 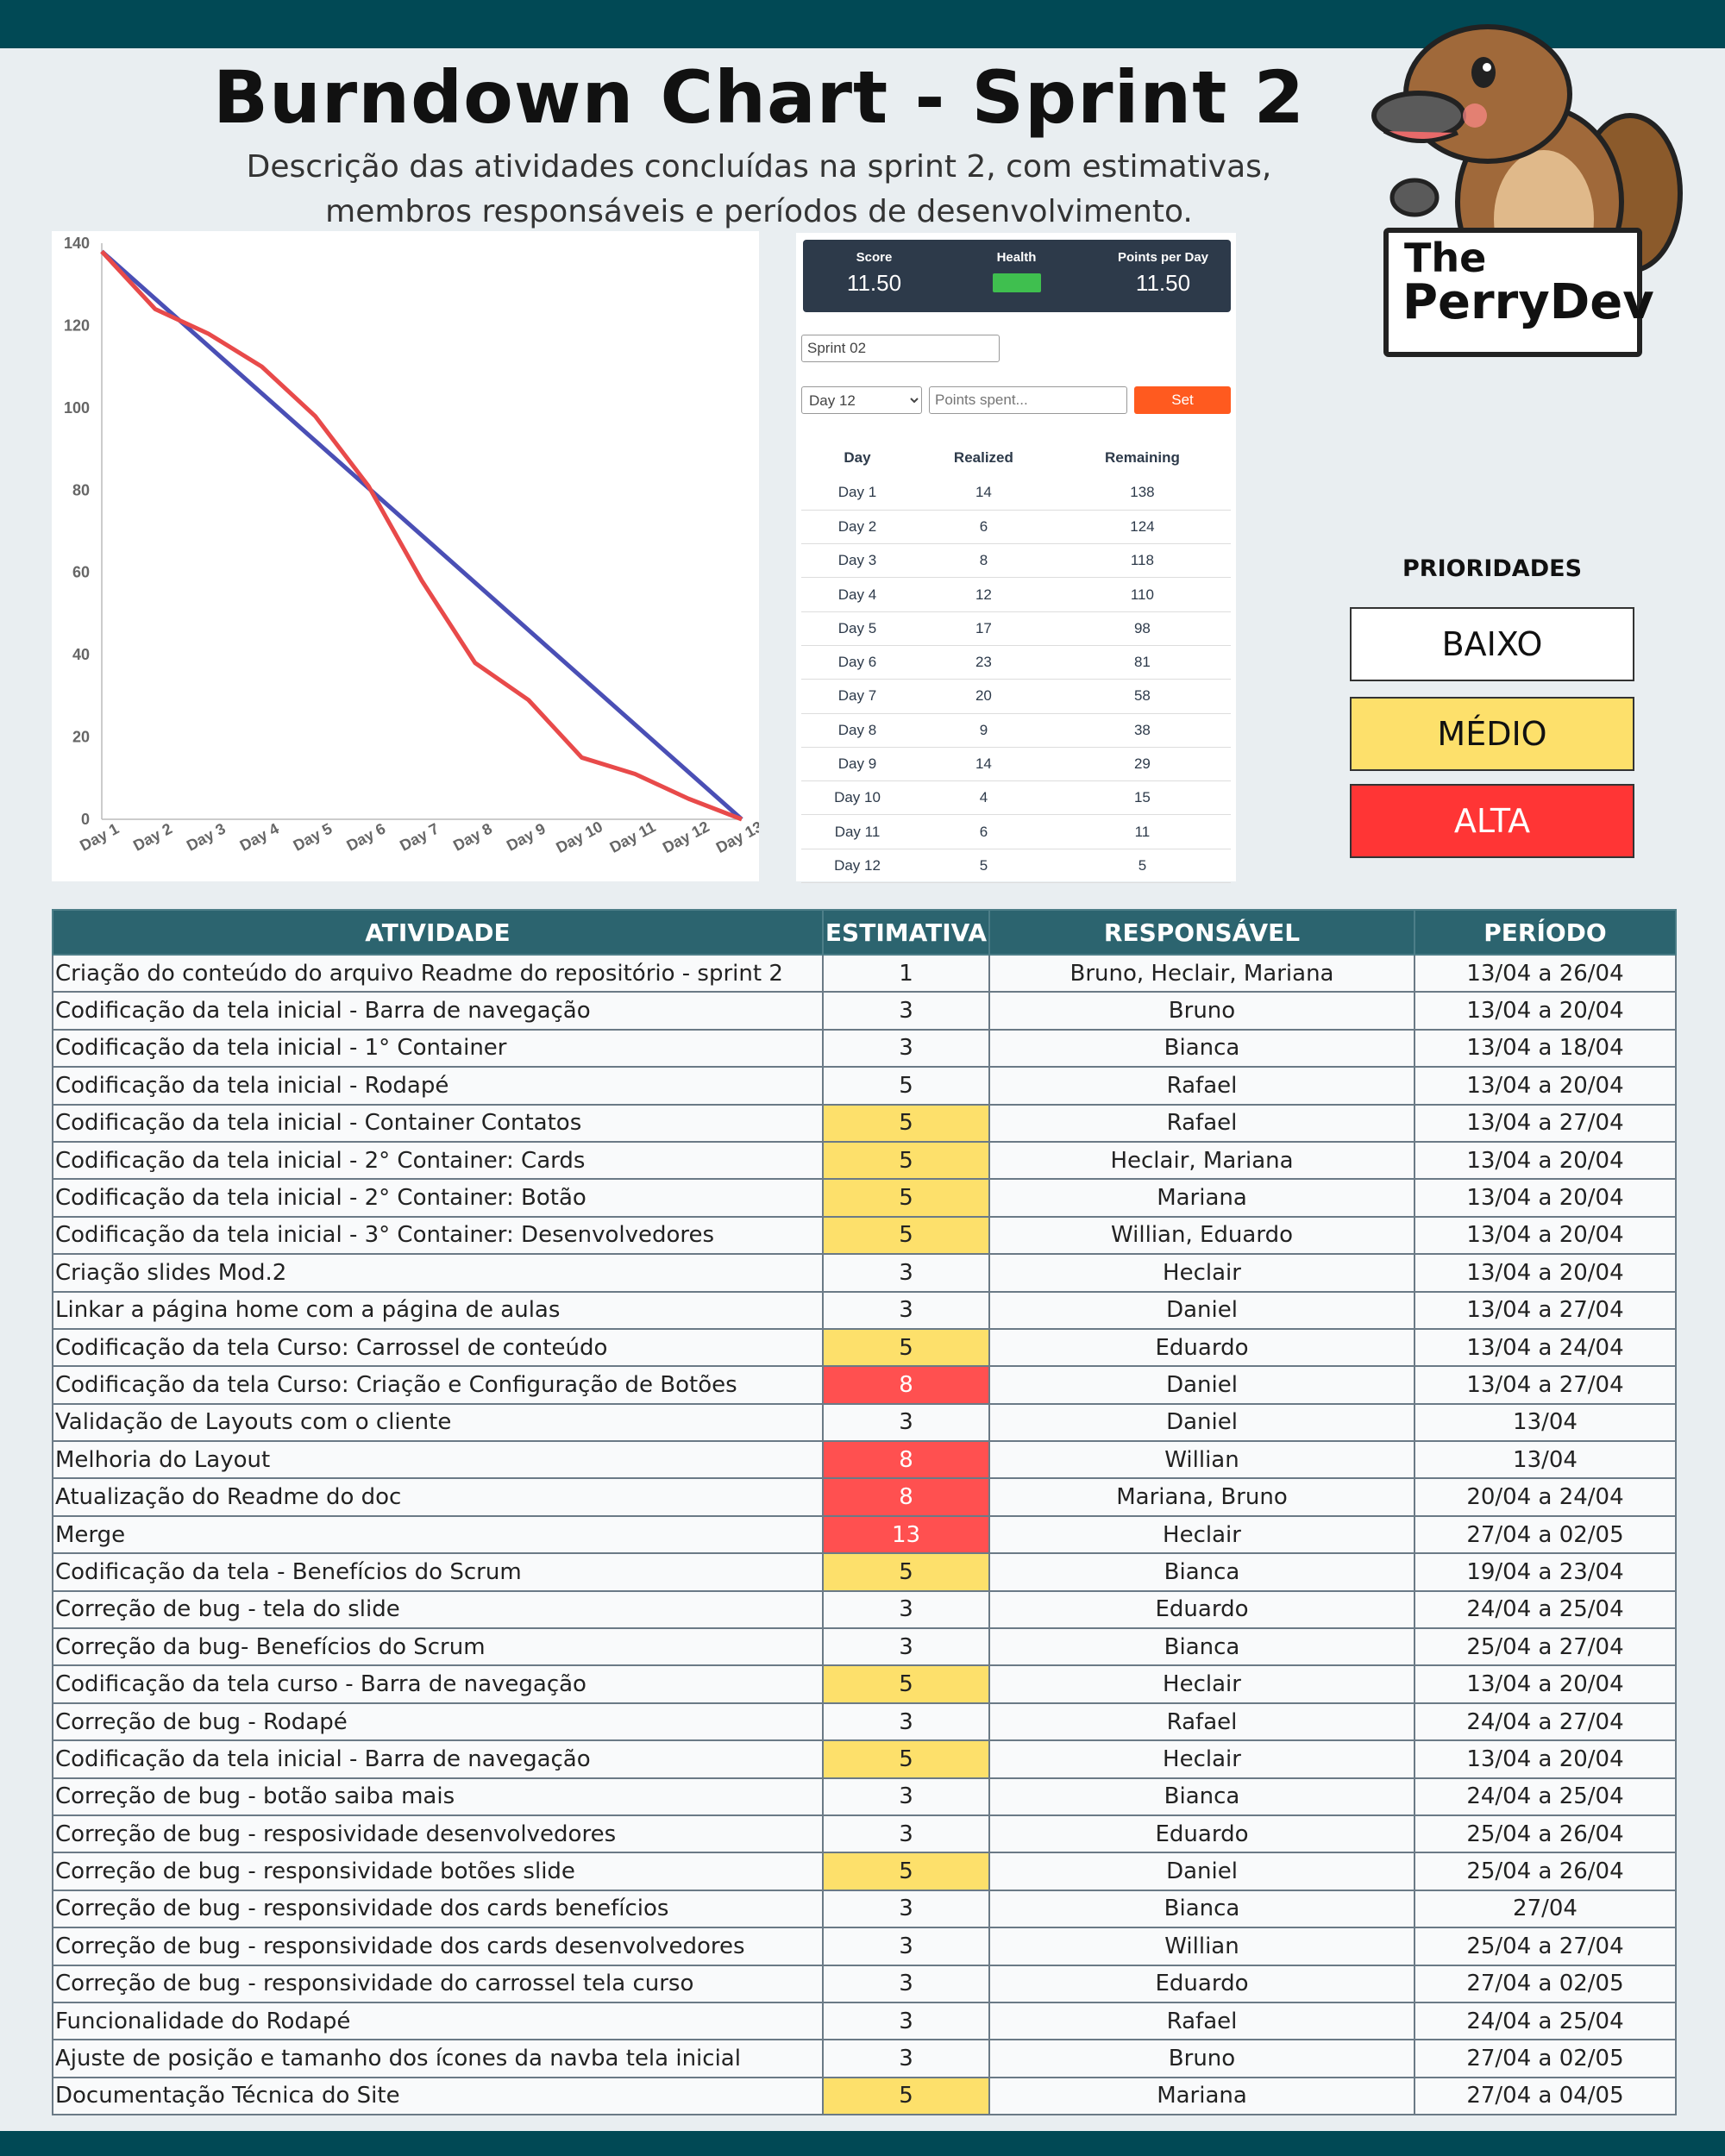 What do you see at coordinates (1545, 1572) in the screenshot?
I see `activity-period: 19/04 a 23/04` at bounding box center [1545, 1572].